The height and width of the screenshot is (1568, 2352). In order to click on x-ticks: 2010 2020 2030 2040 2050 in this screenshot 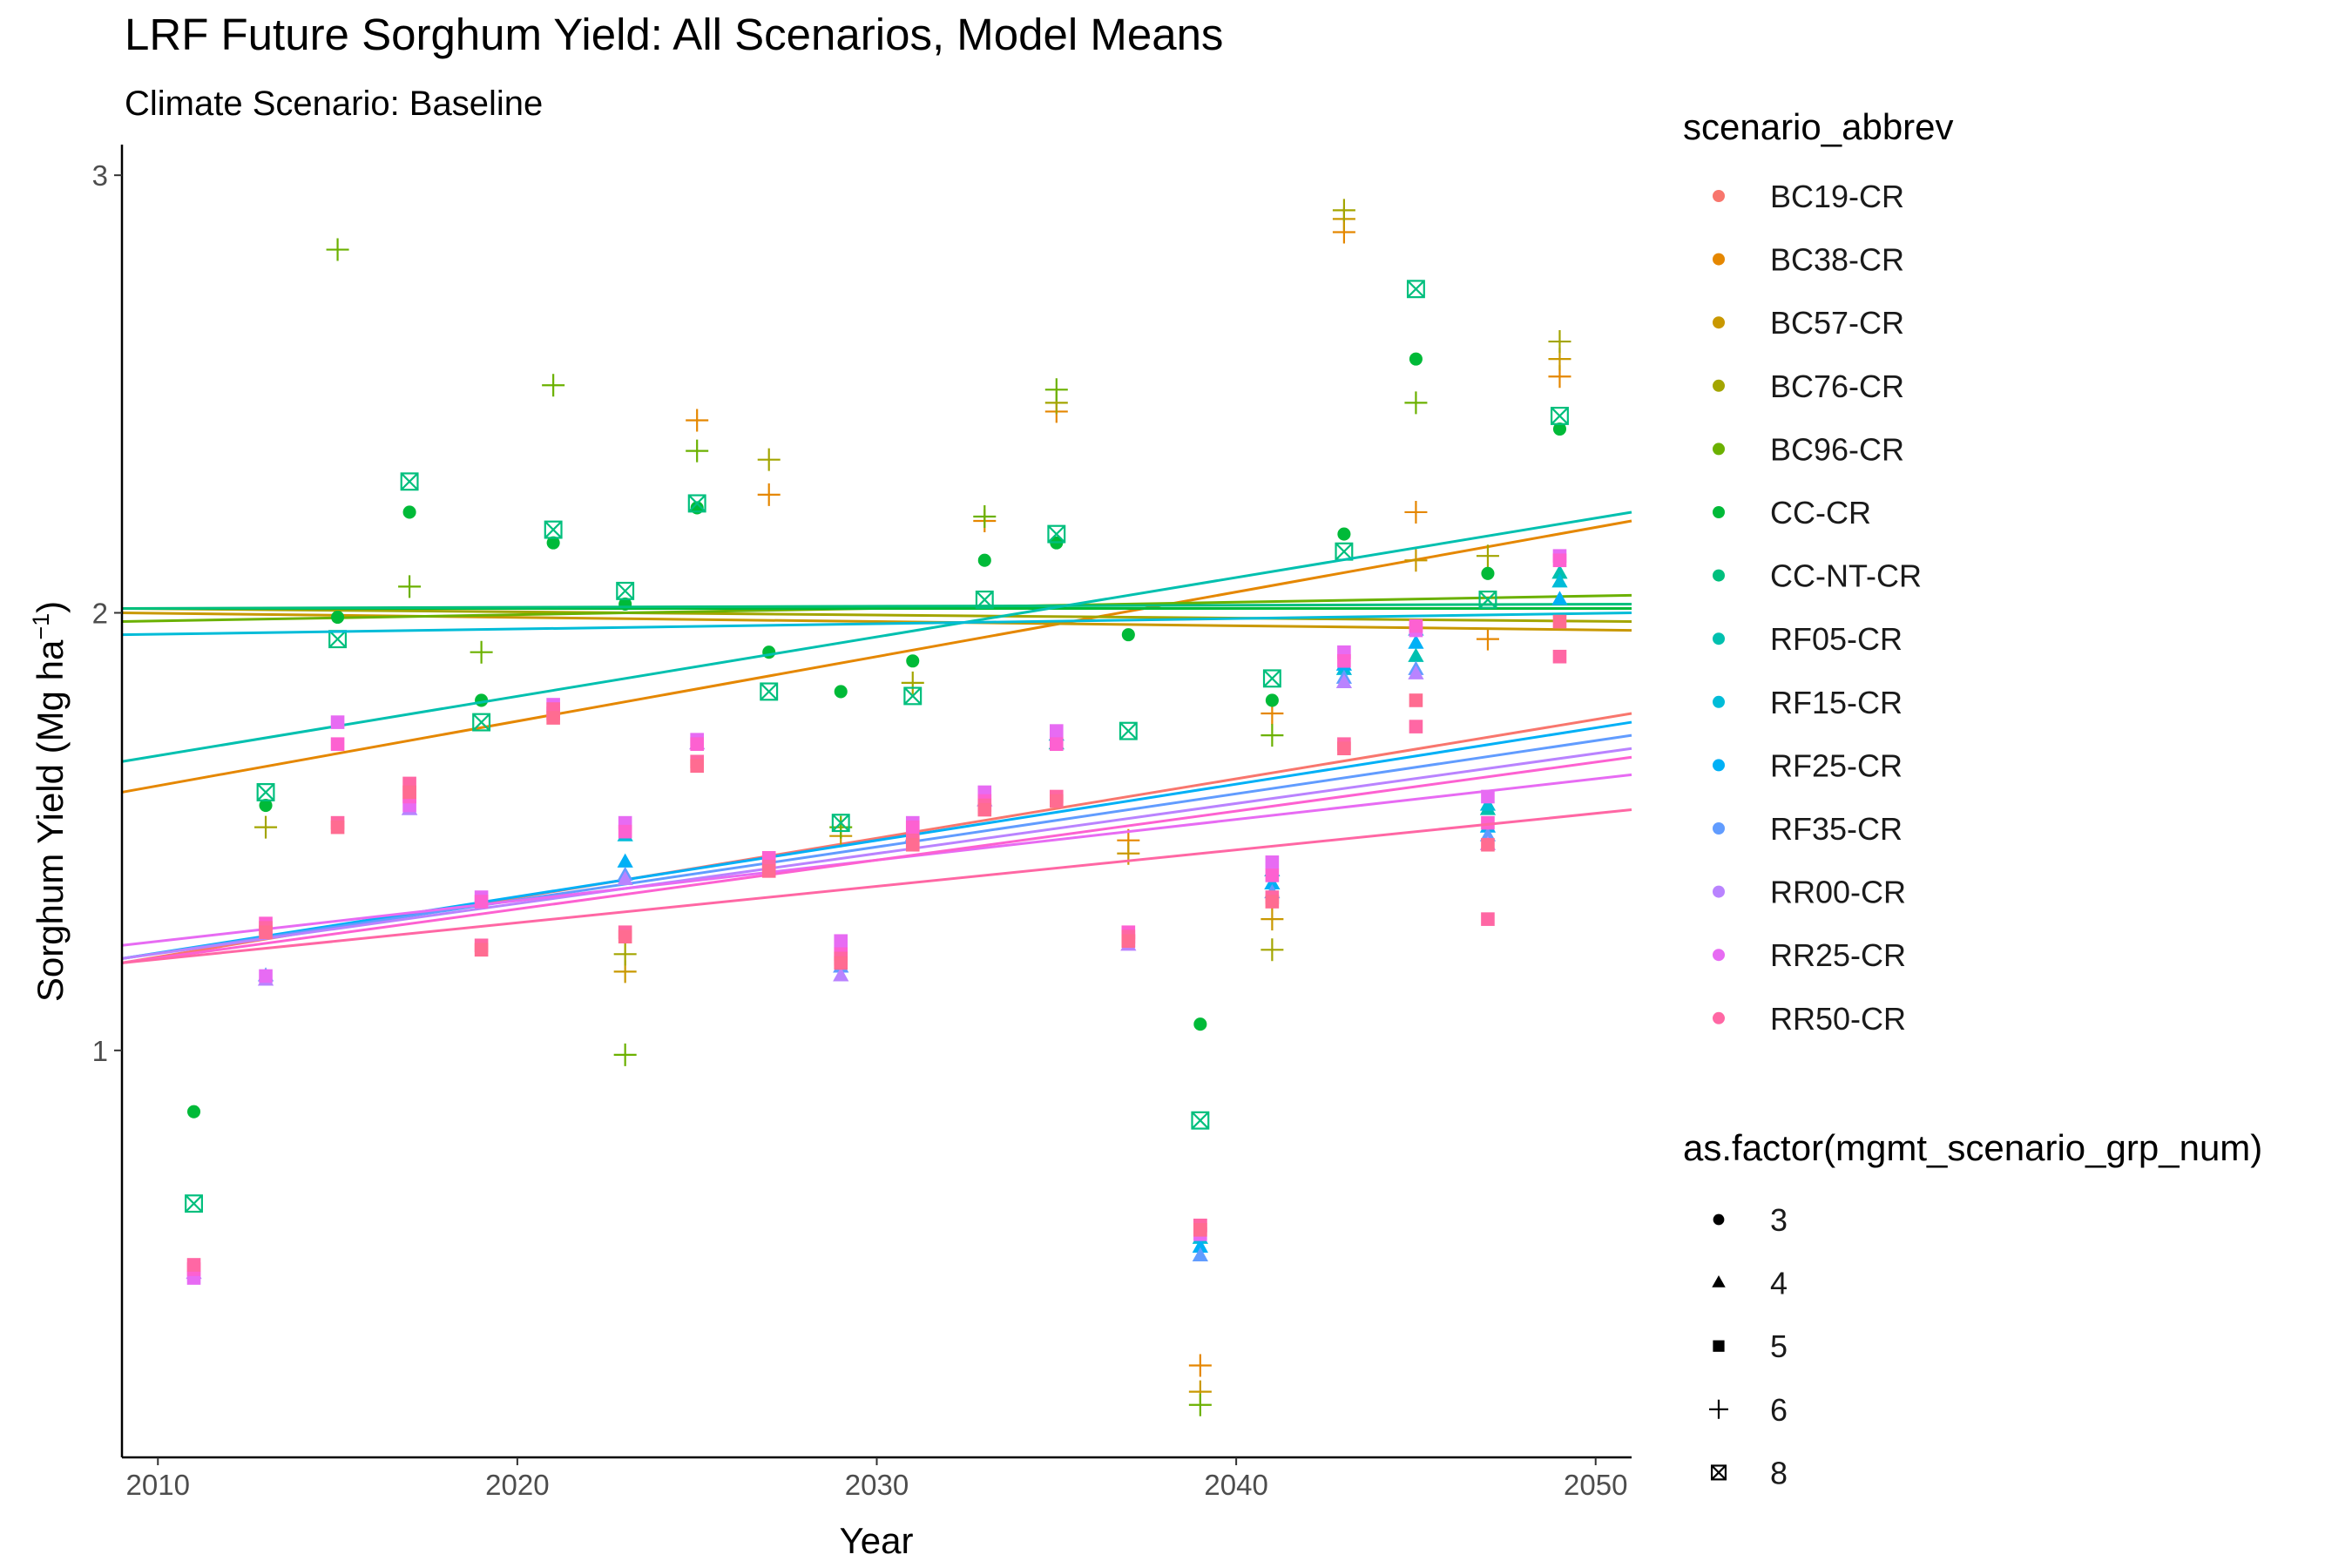, I will do `click(876, 1479)`.